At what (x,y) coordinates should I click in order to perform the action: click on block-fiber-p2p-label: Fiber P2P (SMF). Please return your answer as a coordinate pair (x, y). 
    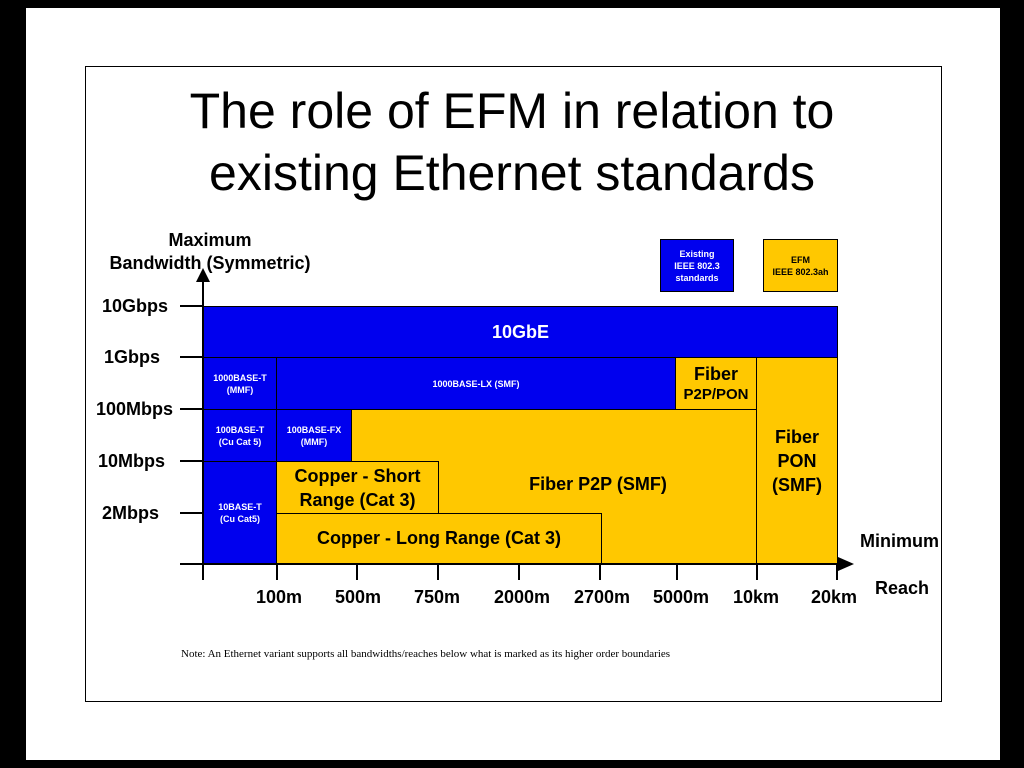
    Looking at the image, I should click on (598, 484).